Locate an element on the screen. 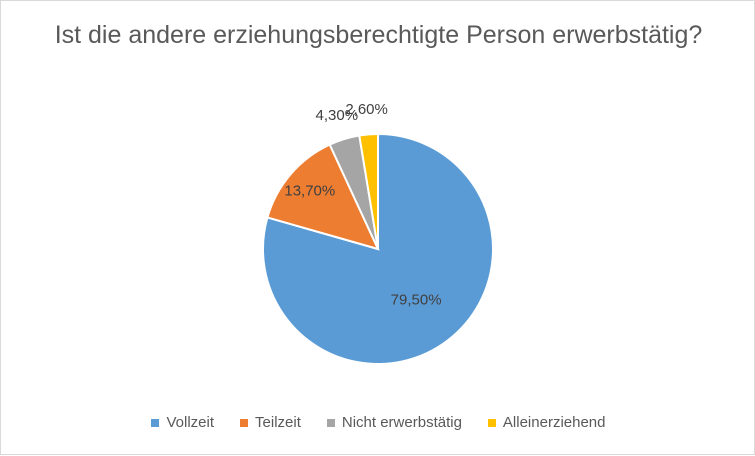  legend-item-nicht-erwerbst-tig: Nicht erwerbstätig is located at coordinates (394, 422).